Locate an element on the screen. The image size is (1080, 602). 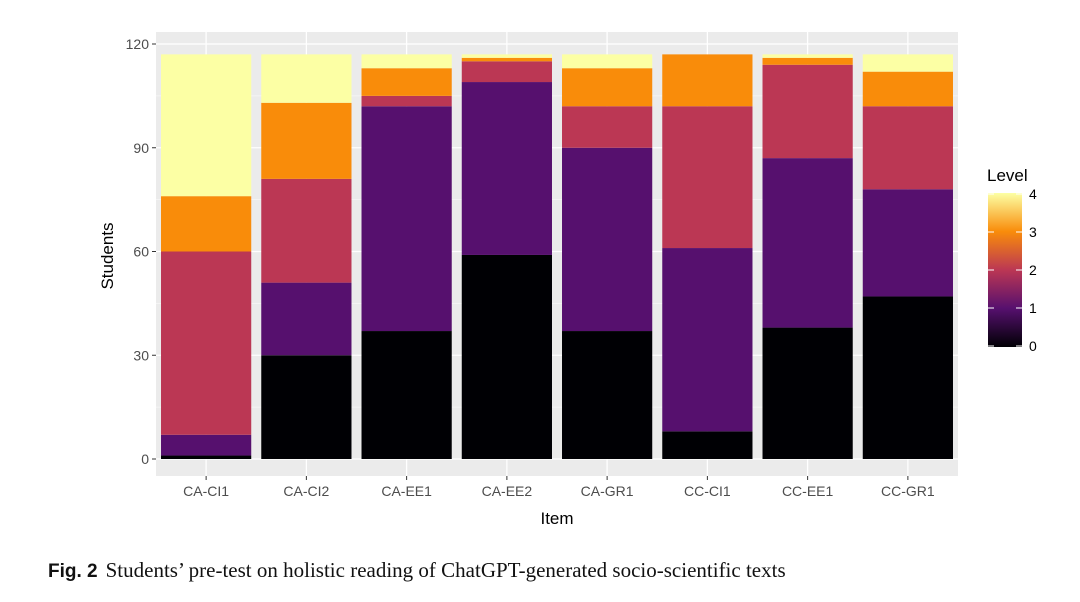
x-tick-label: CA-GR1 is located at coordinates (607, 491).